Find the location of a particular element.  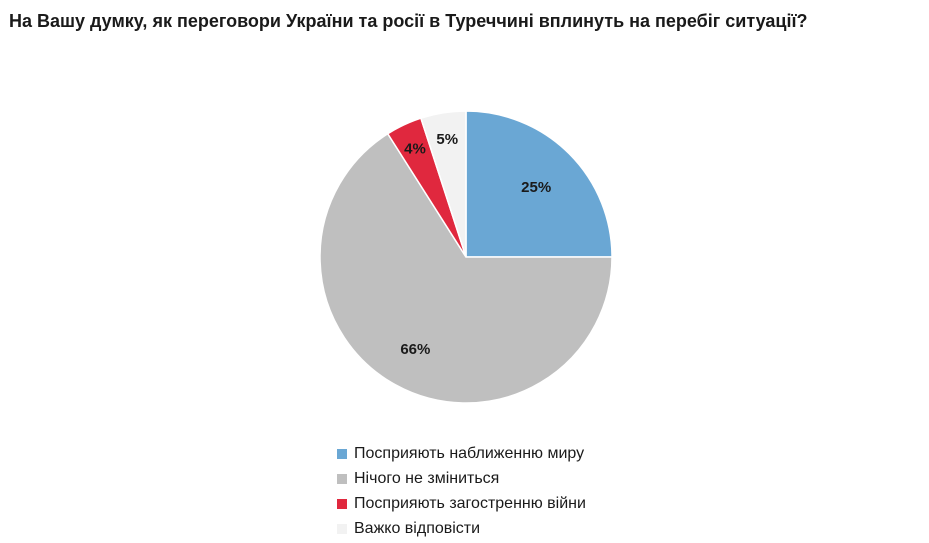

slice-label-escalation: 4% is located at coordinates (415, 149).